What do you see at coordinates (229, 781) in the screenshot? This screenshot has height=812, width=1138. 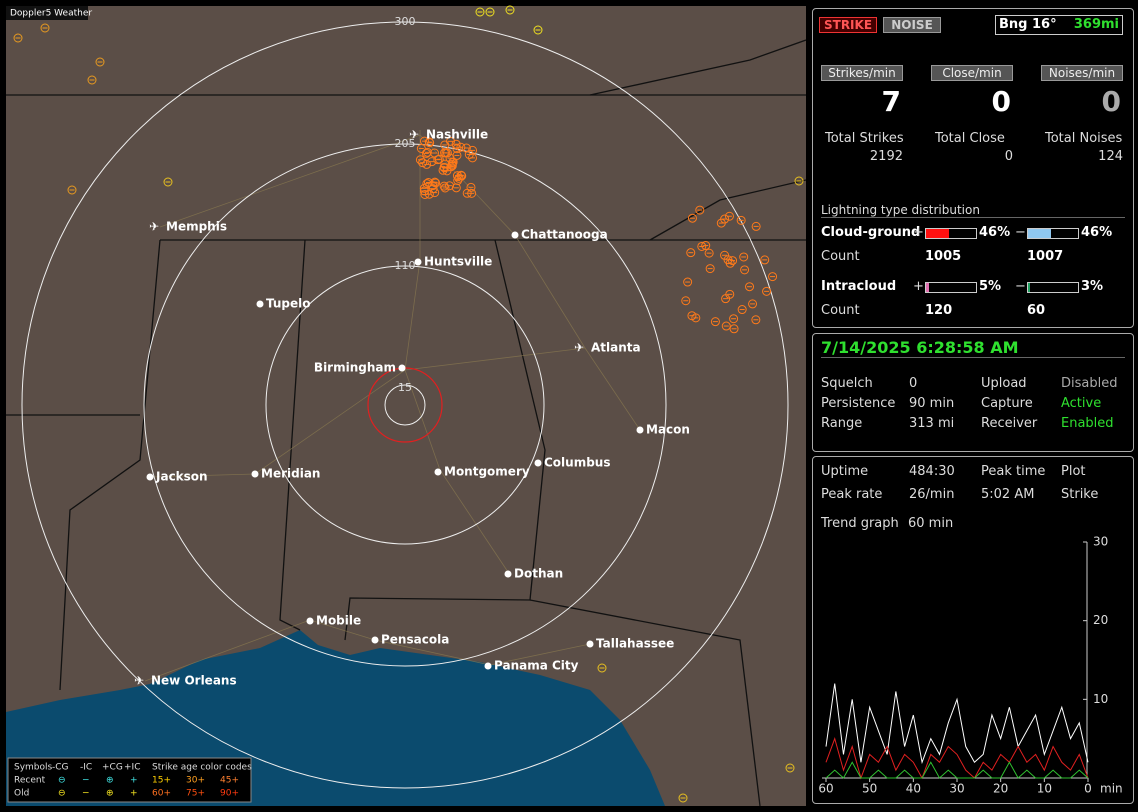 I see `legend-age: 45+` at bounding box center [229, 781].